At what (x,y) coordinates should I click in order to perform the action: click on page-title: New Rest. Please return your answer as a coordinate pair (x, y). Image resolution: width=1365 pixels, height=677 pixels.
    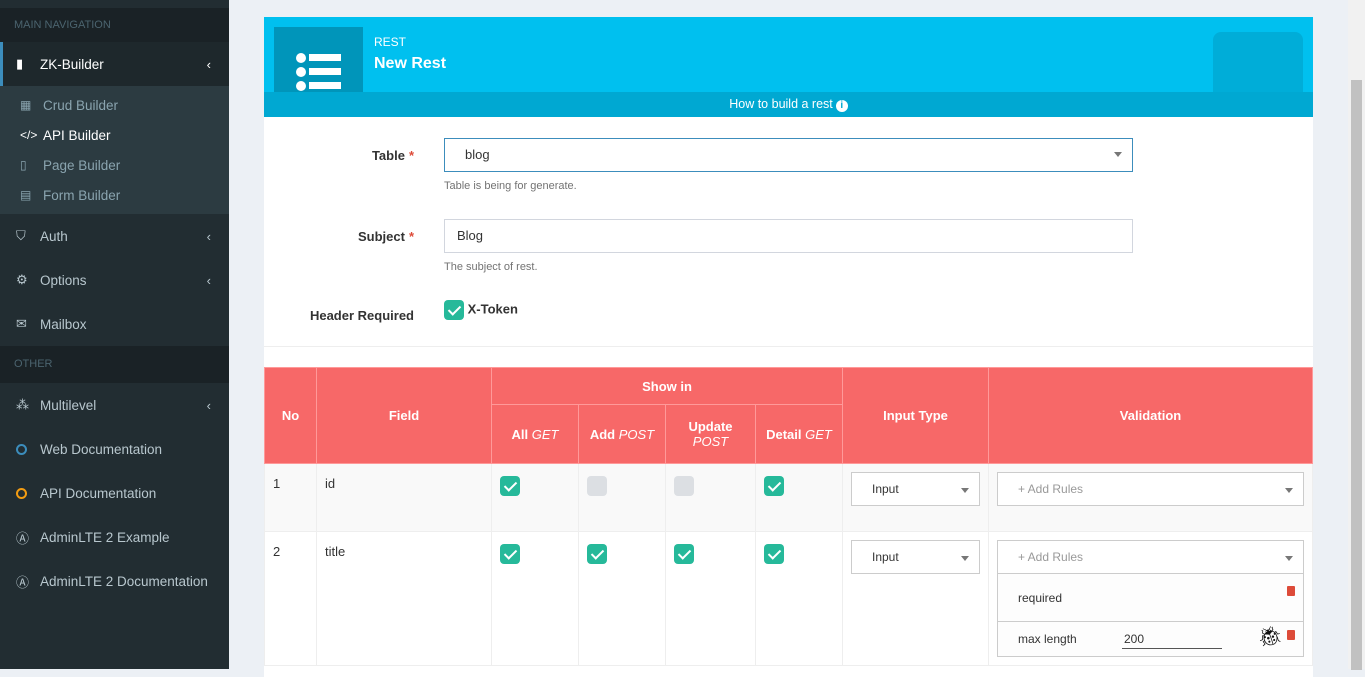
    Looking at the image, I should click on (410, 63).